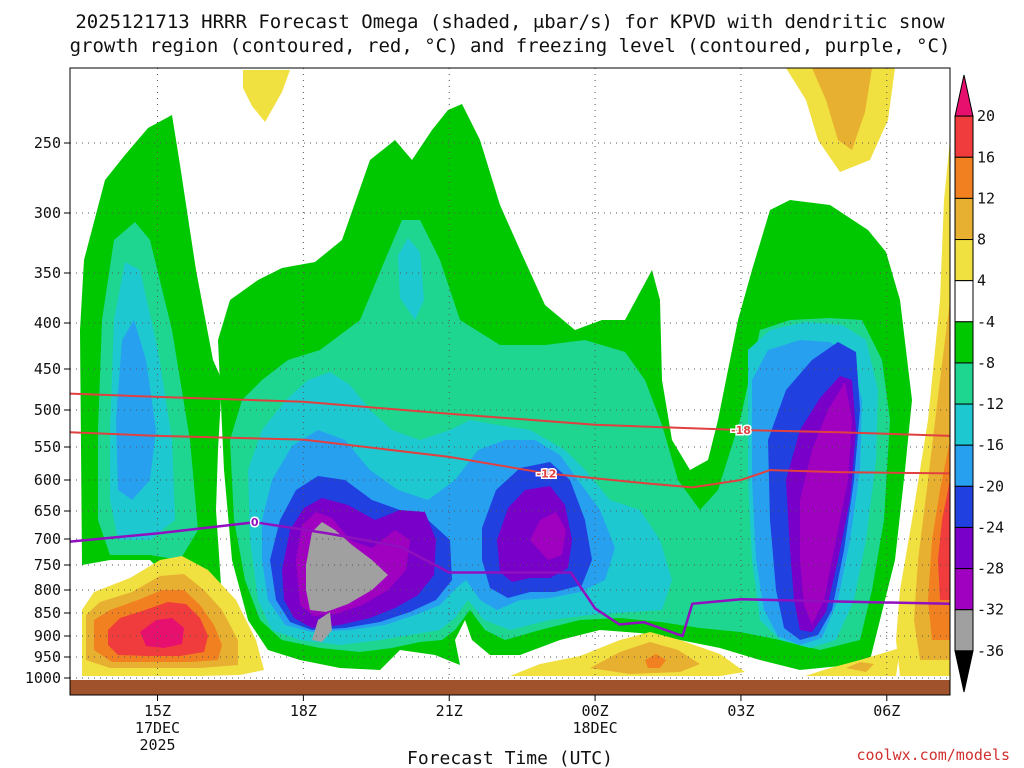  I want to click on colorbar-label-13: -36, so click(990, 651).